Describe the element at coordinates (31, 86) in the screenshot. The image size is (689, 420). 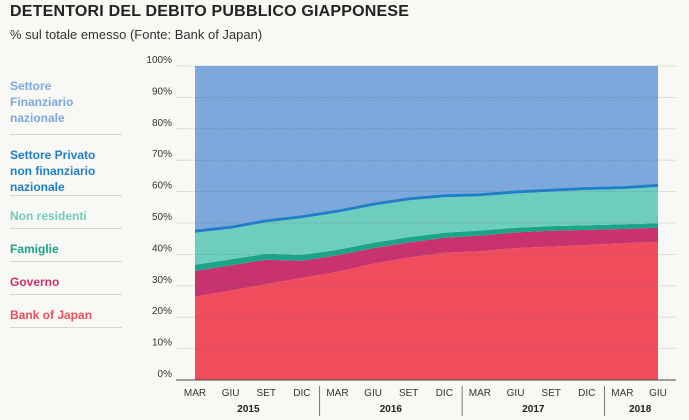
I see `legend-label-line: Settore` at that location.